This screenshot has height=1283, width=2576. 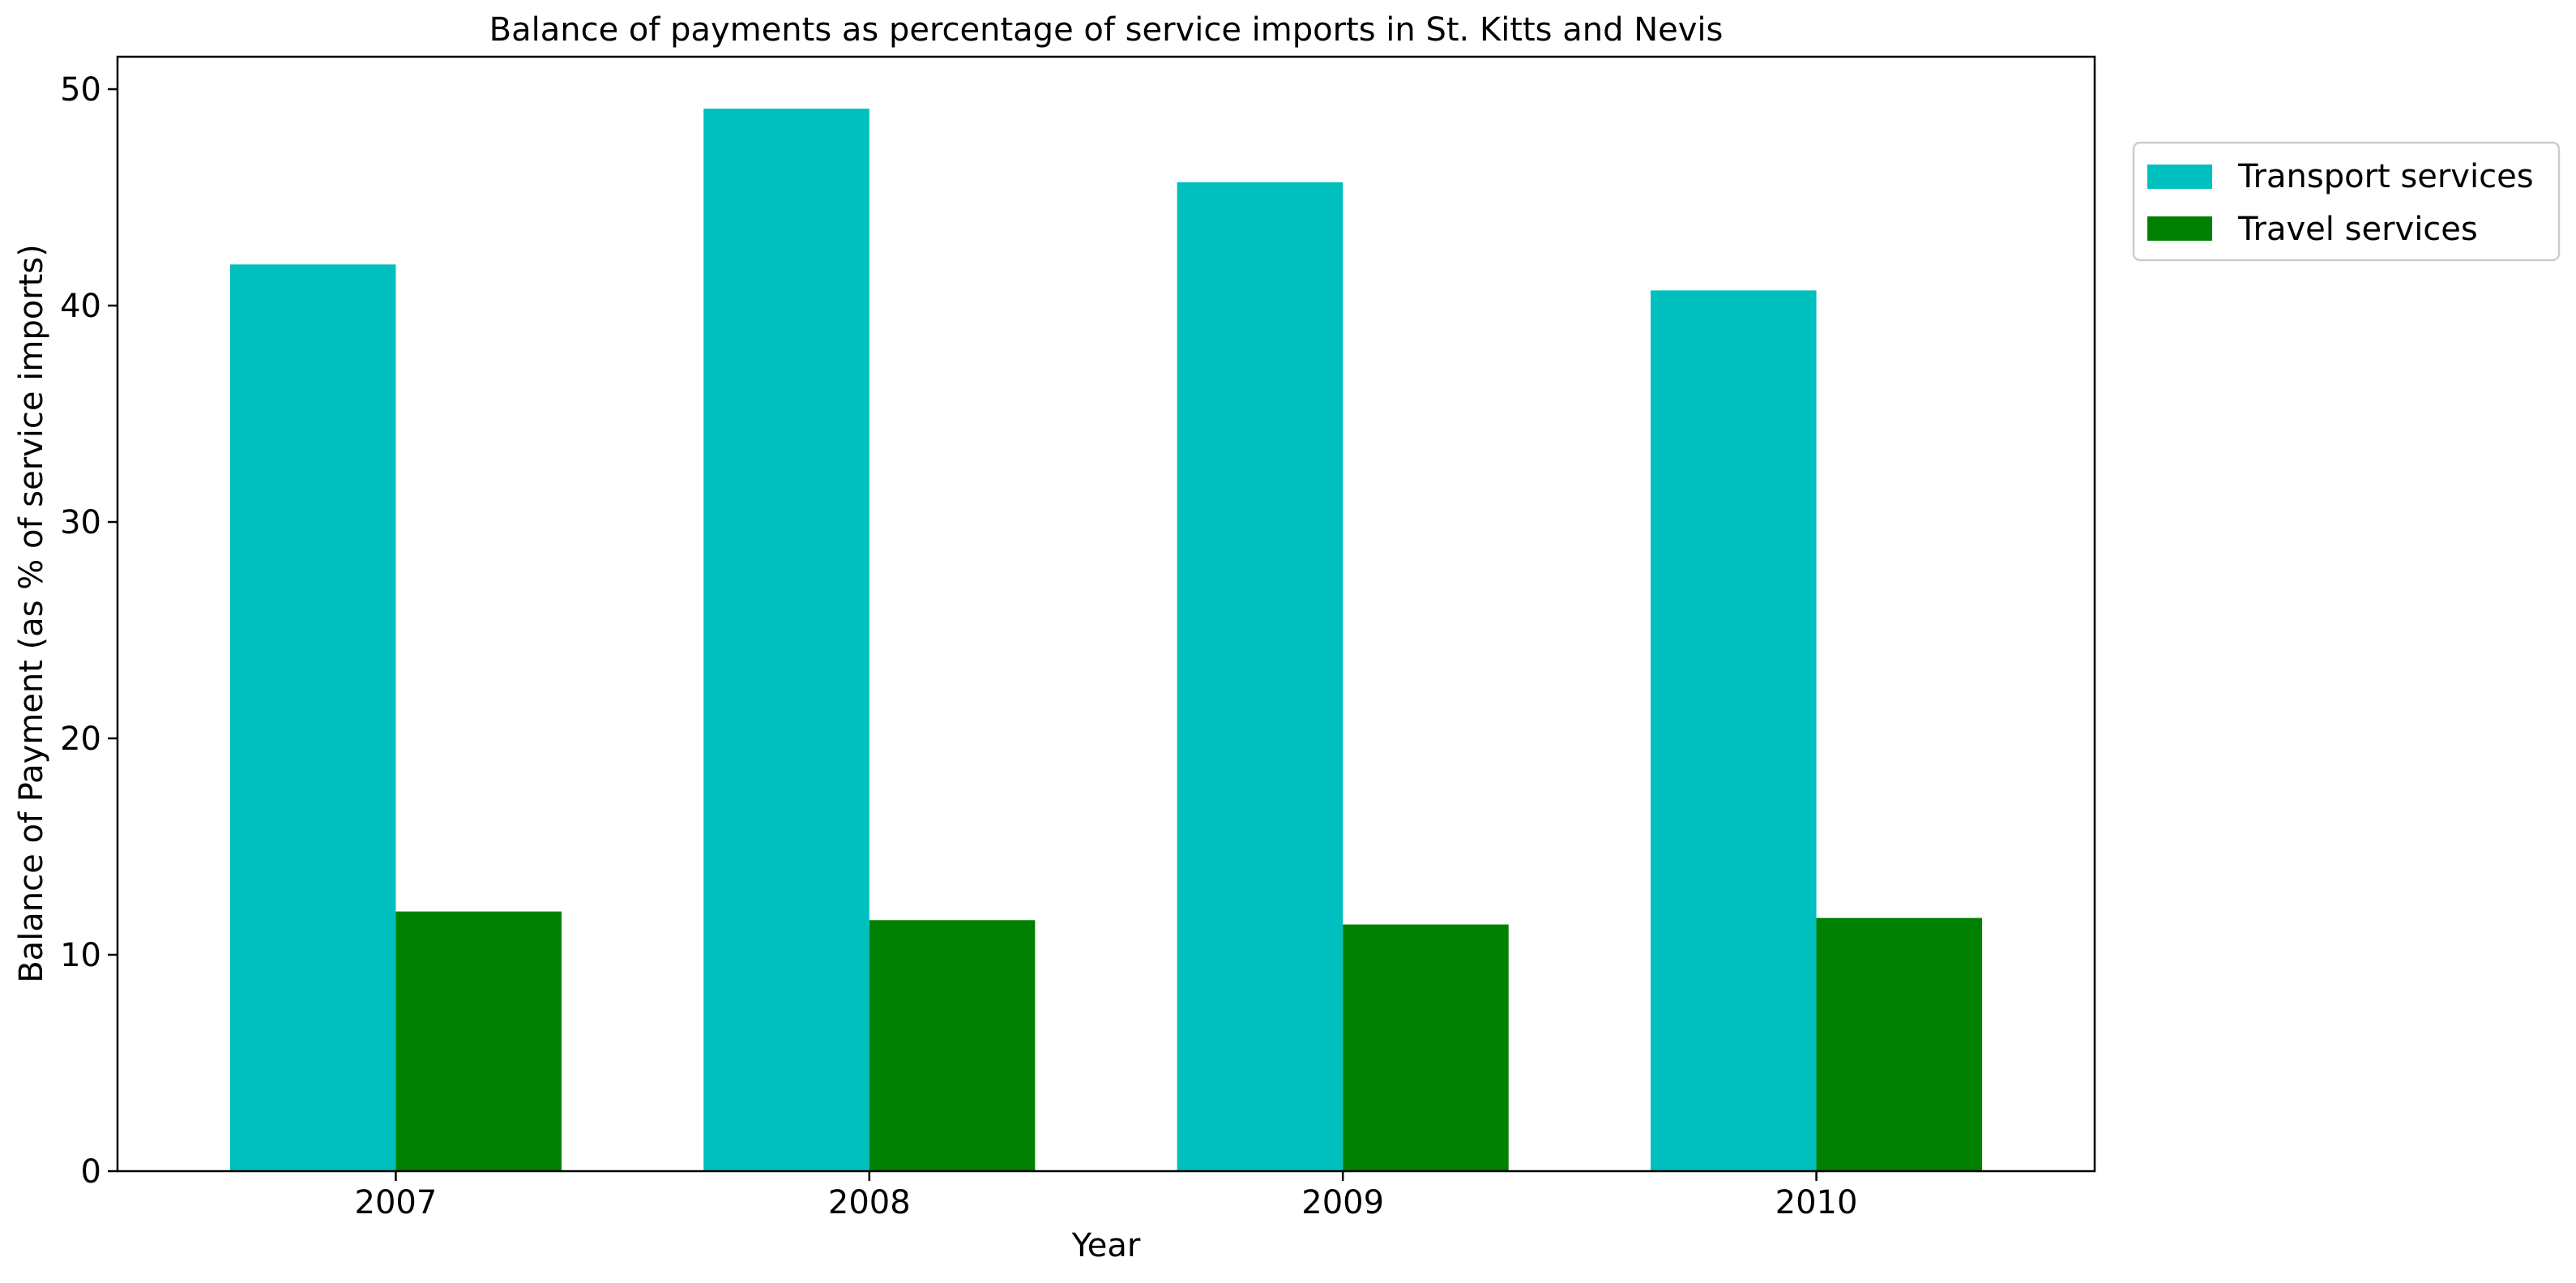 I want to click on bar-transport-services-2008, so click(x=786, y=640).